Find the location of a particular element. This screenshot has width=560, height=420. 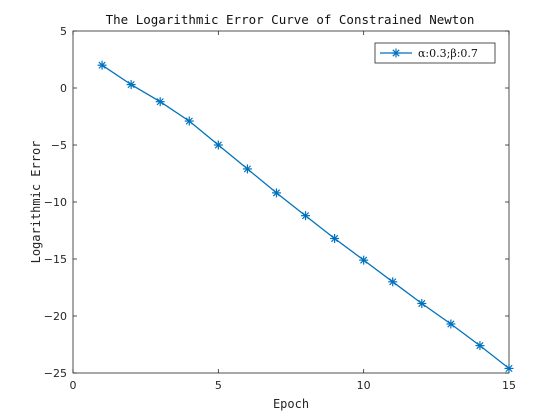

y-axis-label: Logarithmic Error is located at coordinates (36, 202).